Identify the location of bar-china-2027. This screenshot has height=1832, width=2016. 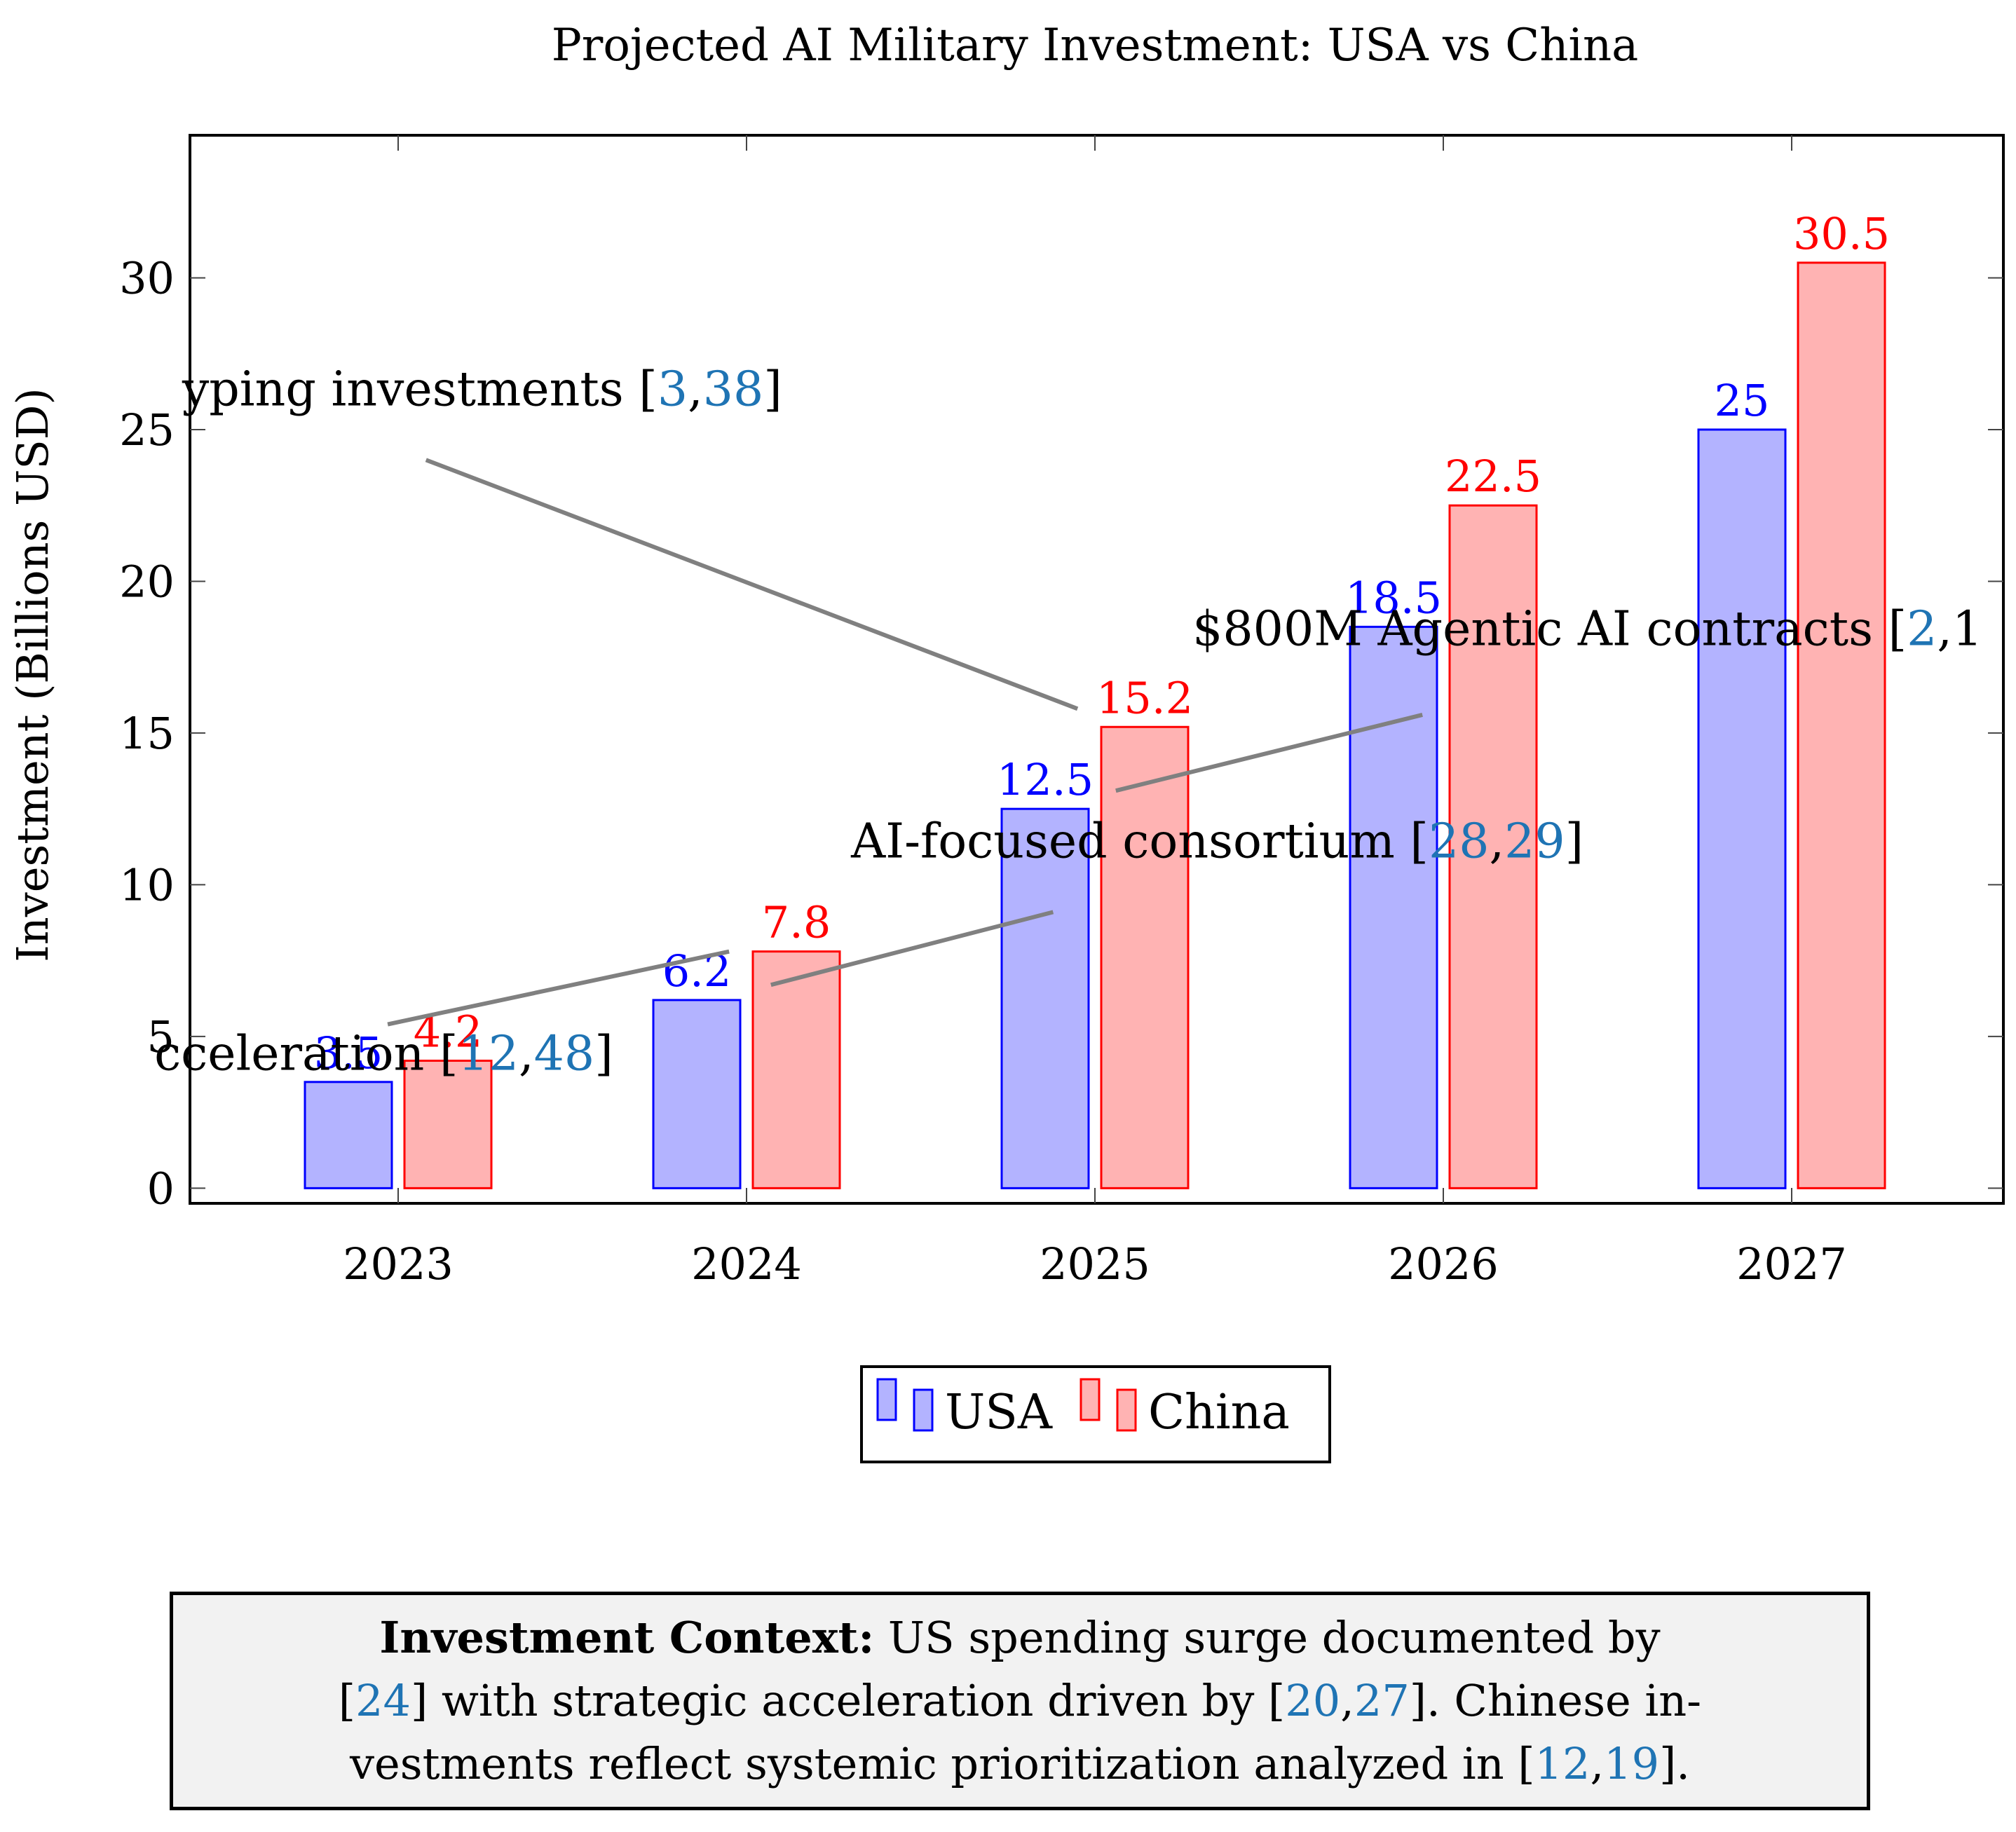
(1842, 725).